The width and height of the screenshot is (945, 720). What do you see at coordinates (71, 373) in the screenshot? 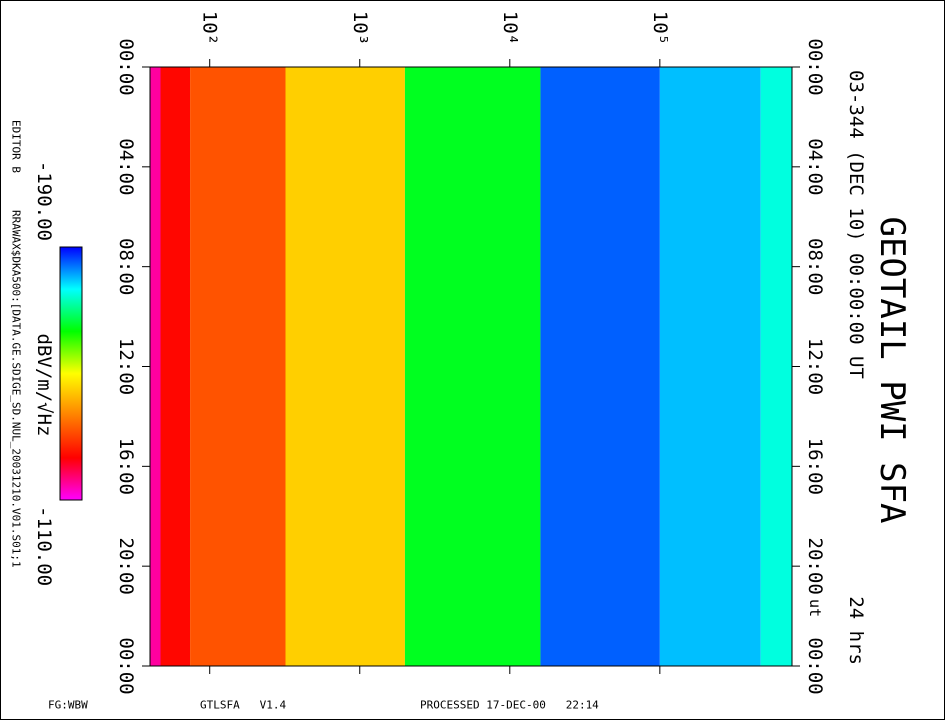
I see `colorbar` at bounding box center [71, 373].